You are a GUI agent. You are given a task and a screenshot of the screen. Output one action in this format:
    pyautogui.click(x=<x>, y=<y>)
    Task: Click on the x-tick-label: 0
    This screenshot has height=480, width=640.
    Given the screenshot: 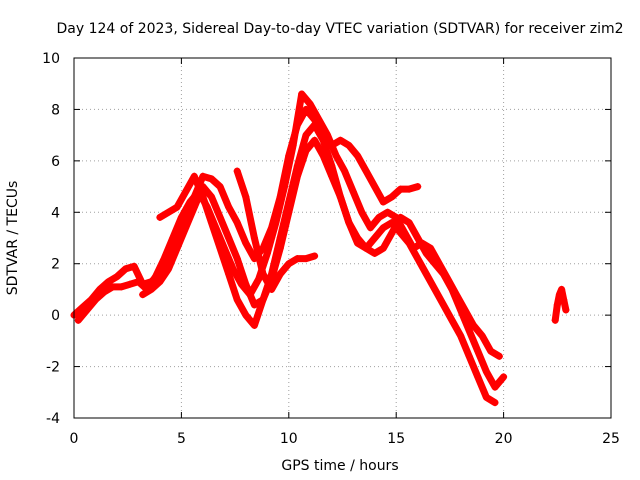 What is the action you would take?
    pyautogui.click(x=74, y=439)
    